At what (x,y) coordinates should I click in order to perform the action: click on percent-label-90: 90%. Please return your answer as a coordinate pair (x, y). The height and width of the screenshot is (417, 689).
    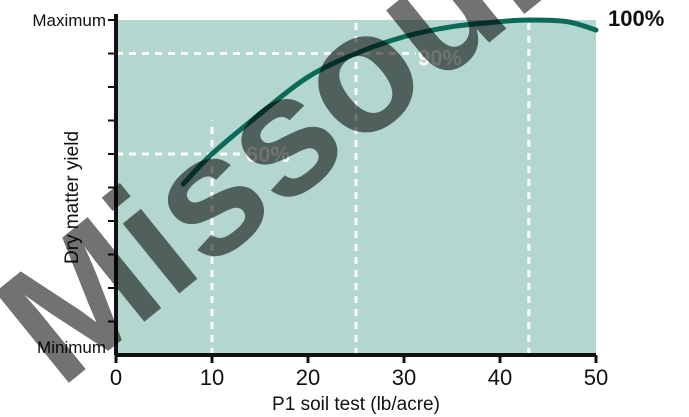
    Looking at the image, I should click on (440, 58).